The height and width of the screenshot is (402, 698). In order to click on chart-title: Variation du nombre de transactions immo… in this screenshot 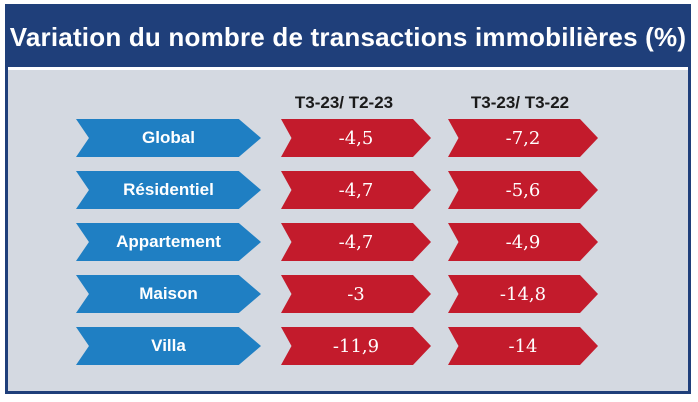, I will do `click(348, 36)`.